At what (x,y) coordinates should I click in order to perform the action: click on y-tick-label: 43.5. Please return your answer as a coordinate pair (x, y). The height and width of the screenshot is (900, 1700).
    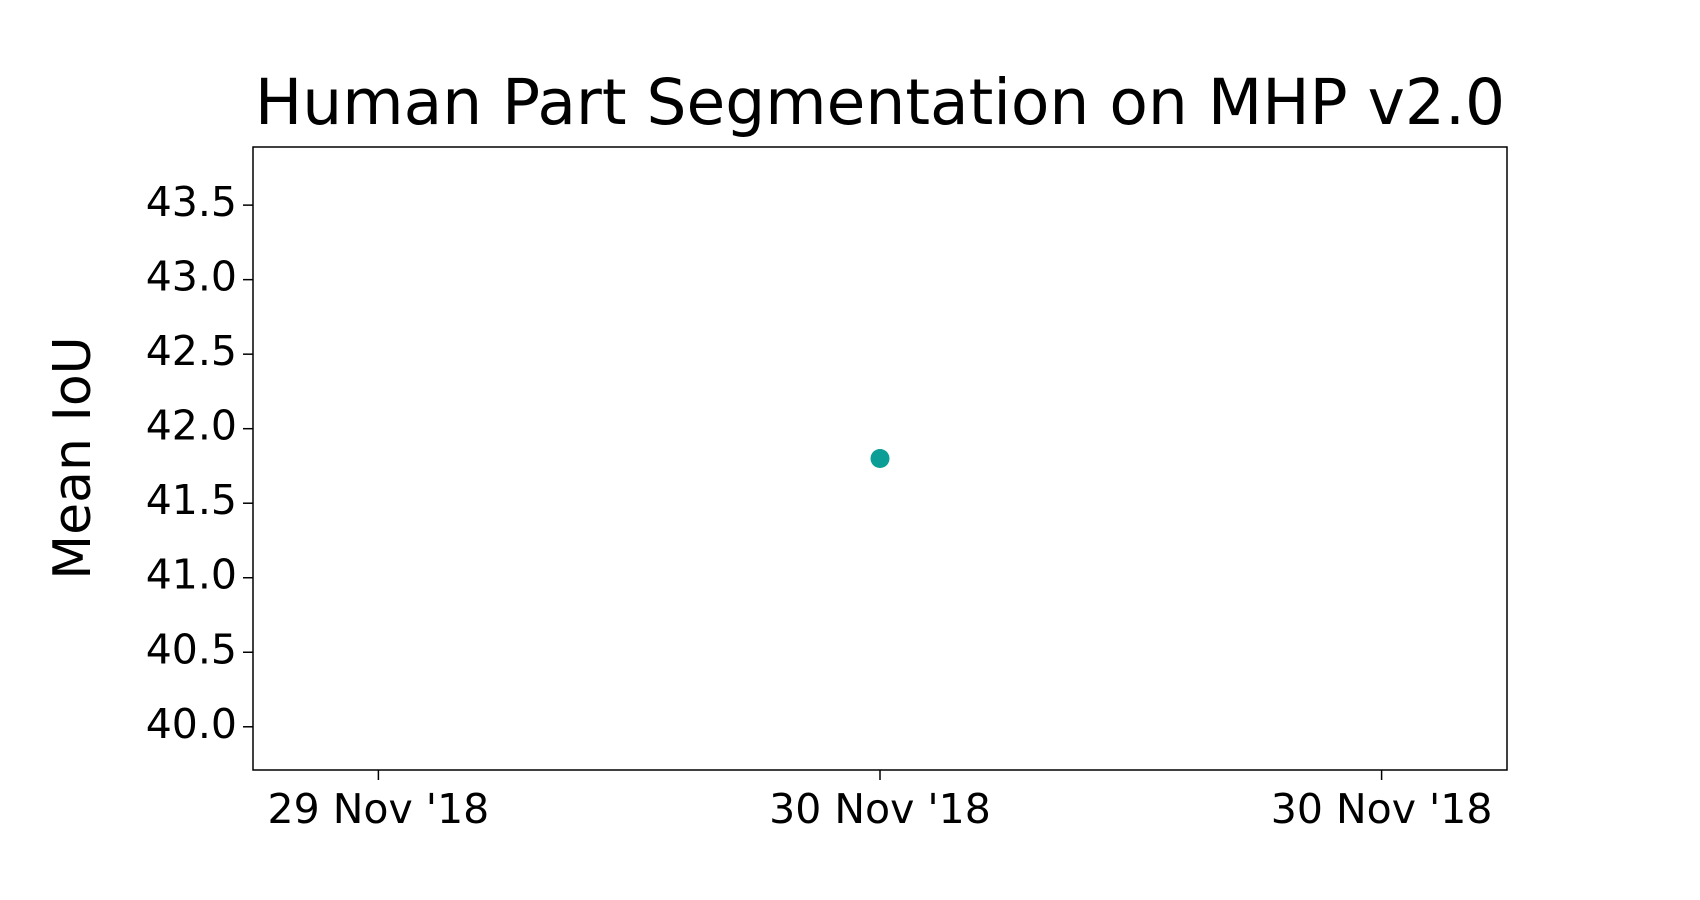
    Looking at the image, I should click on (191, 202).